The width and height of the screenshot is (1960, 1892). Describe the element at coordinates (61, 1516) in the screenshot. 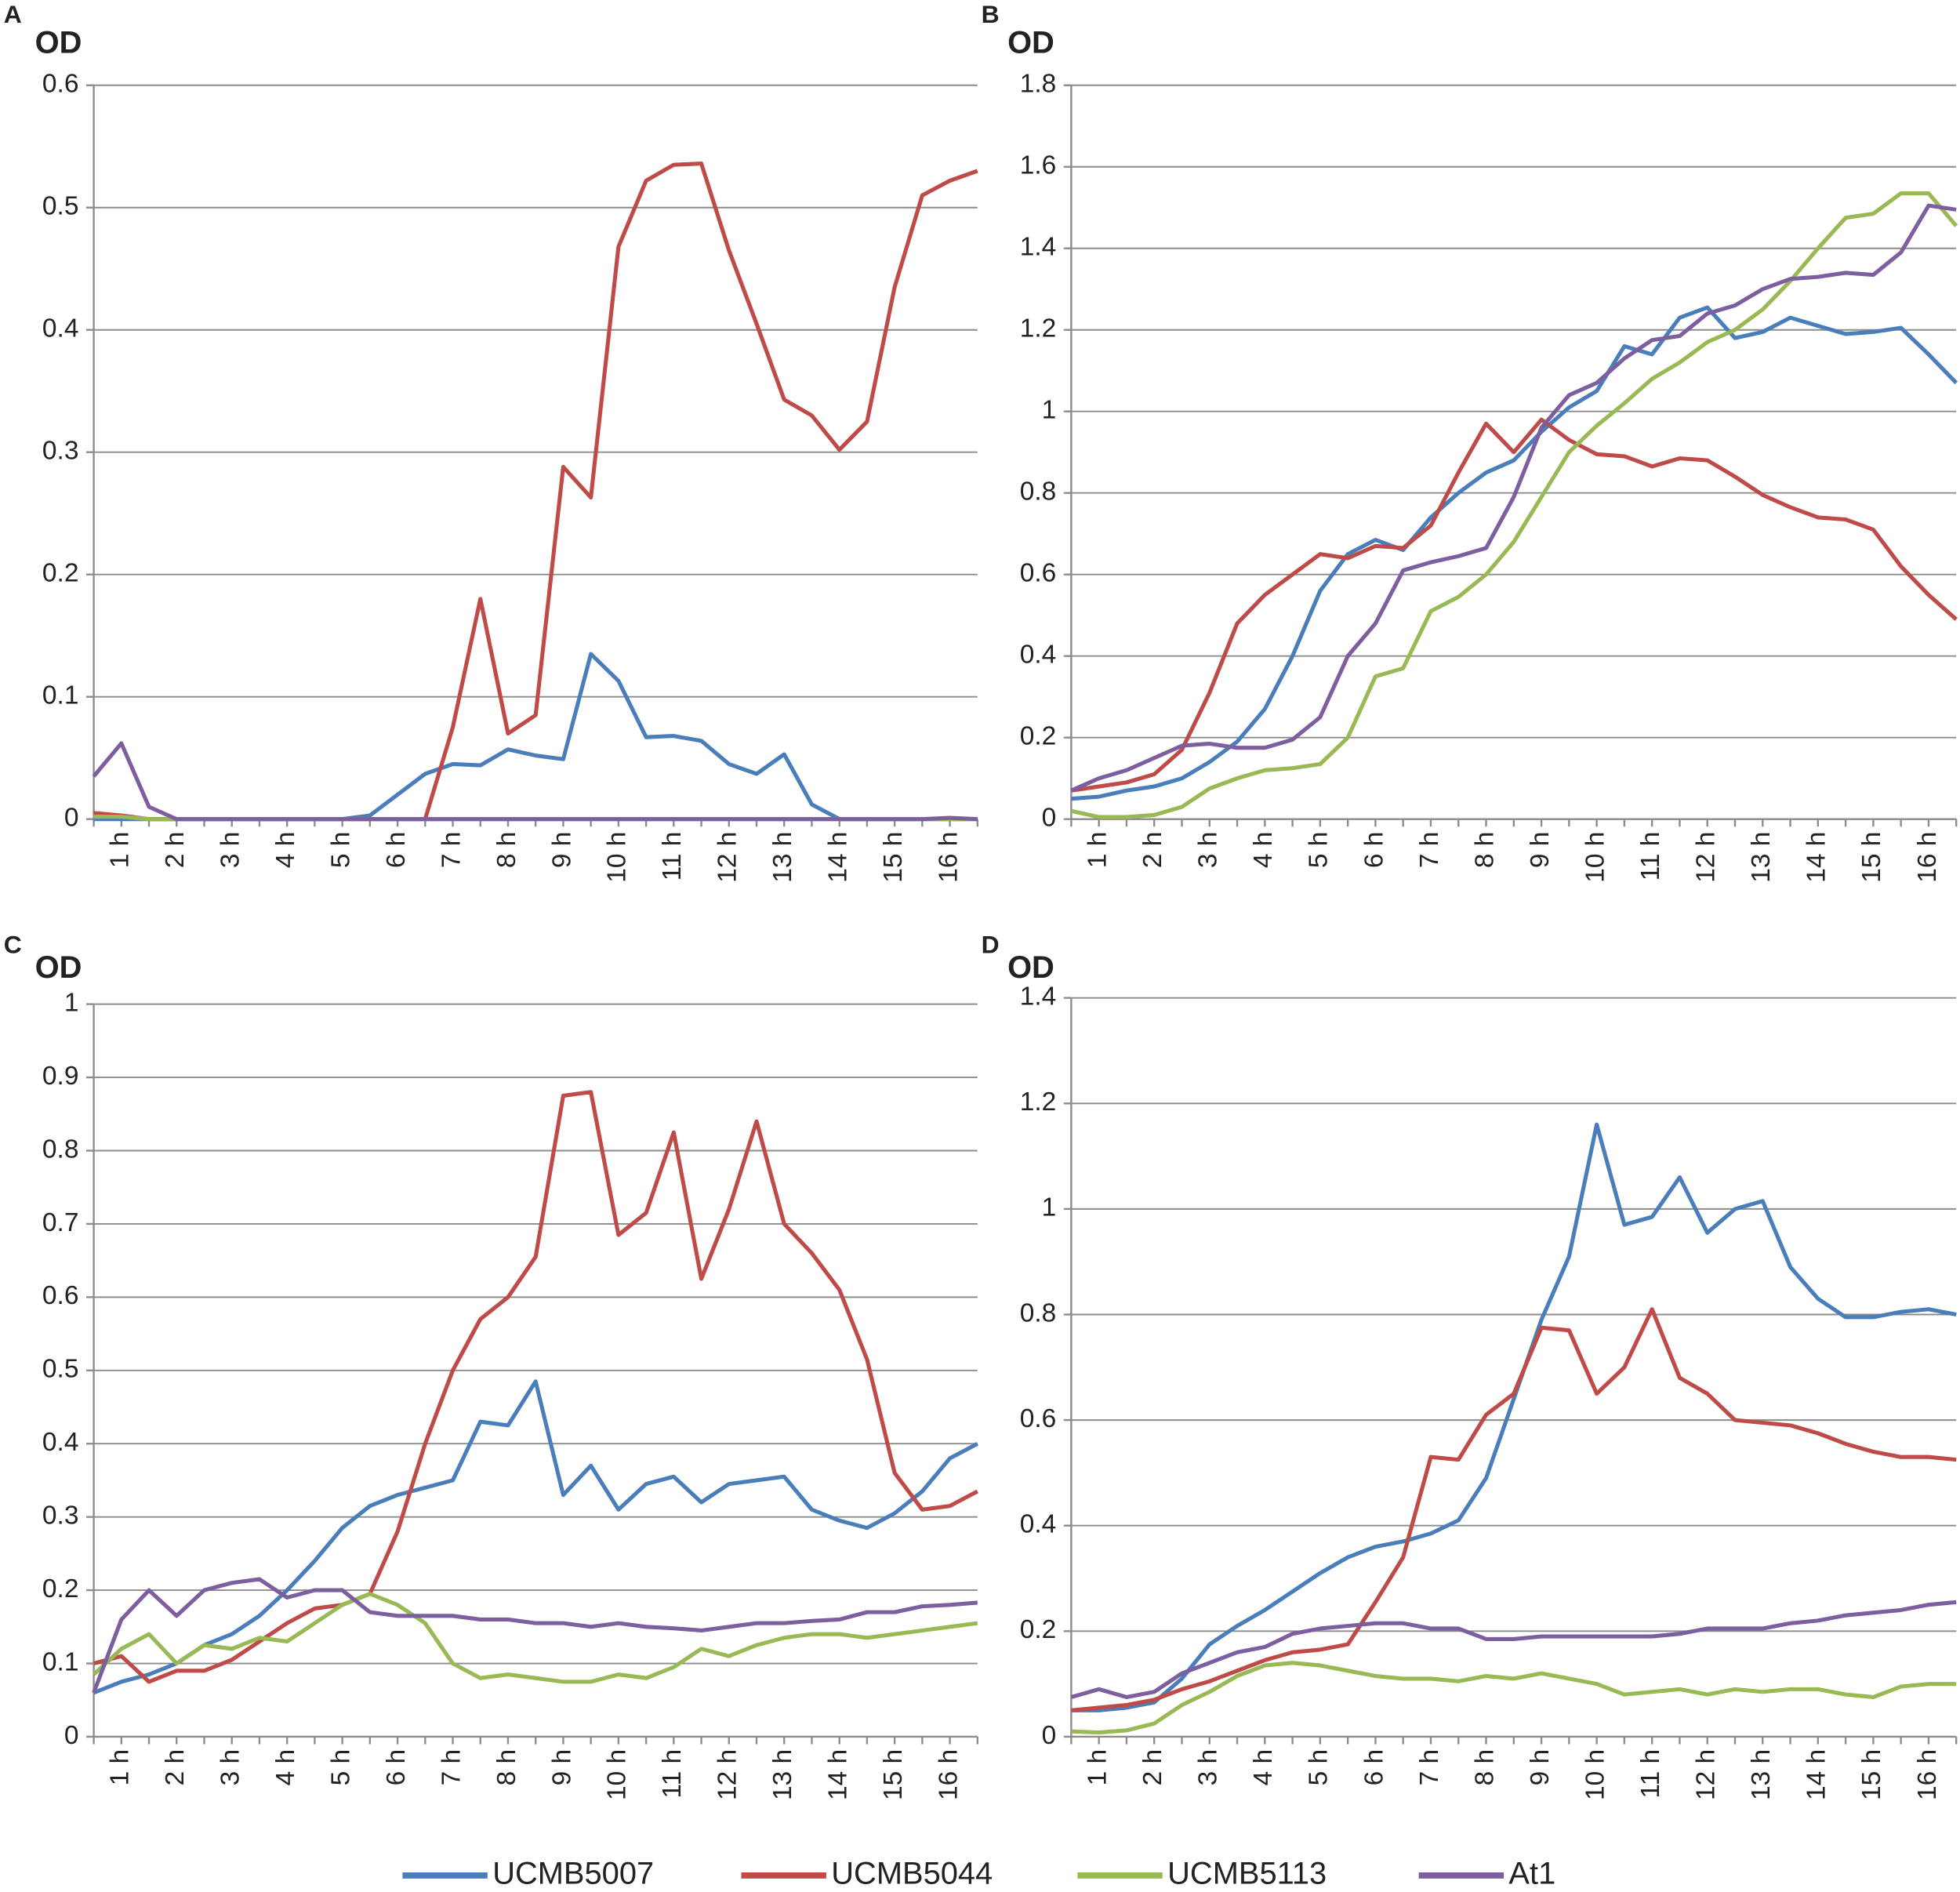

I see `y-tick-label: 0.3` at that location.